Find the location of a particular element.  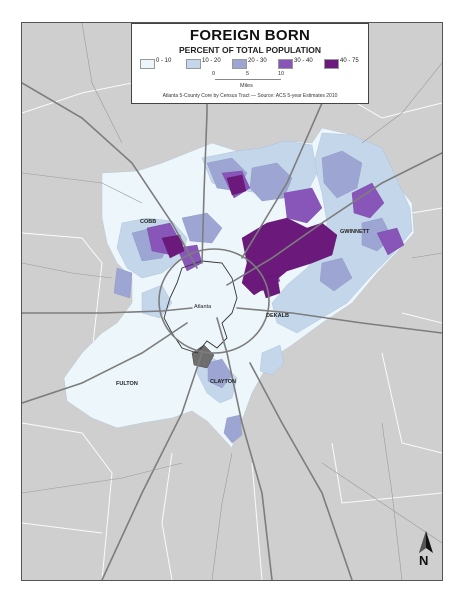

scale-unit: Miles is located at coordinates (246, 86).